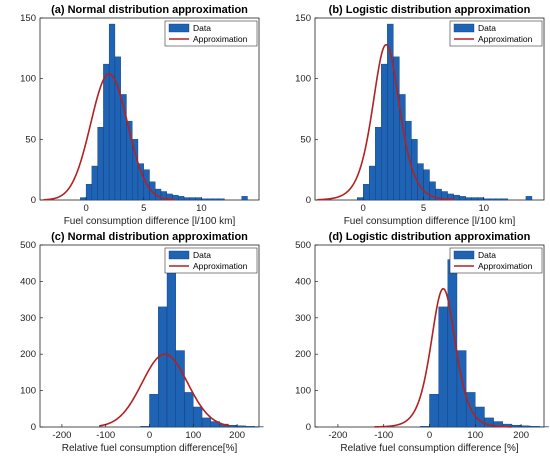 The image size is (550, 458). I want to click on x-tick-label: -100, so click(383, 435).